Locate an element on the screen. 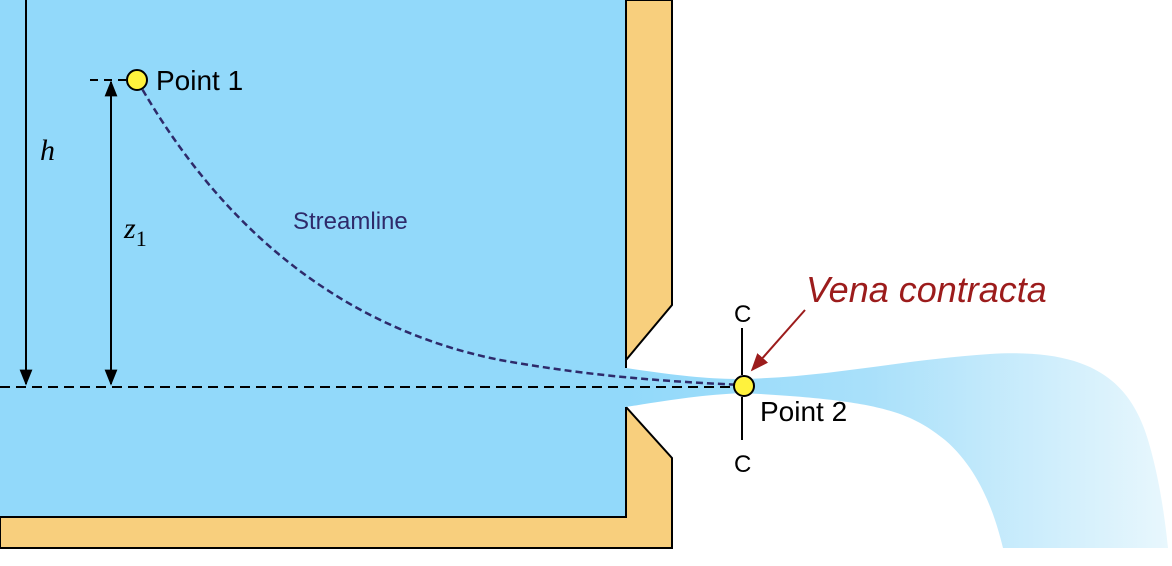 The height and width of the screenshot is (566, 1172). point2-label: Point 2 is located at coordinates (803, 411).